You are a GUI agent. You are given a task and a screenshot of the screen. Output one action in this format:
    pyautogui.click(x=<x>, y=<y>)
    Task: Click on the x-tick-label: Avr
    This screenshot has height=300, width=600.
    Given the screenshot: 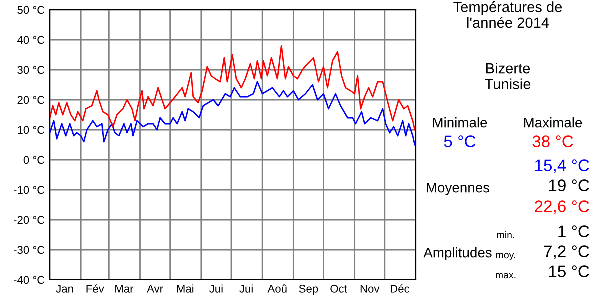 What is the action you would take?
    pyautogui.click(x=155, y=289)
    